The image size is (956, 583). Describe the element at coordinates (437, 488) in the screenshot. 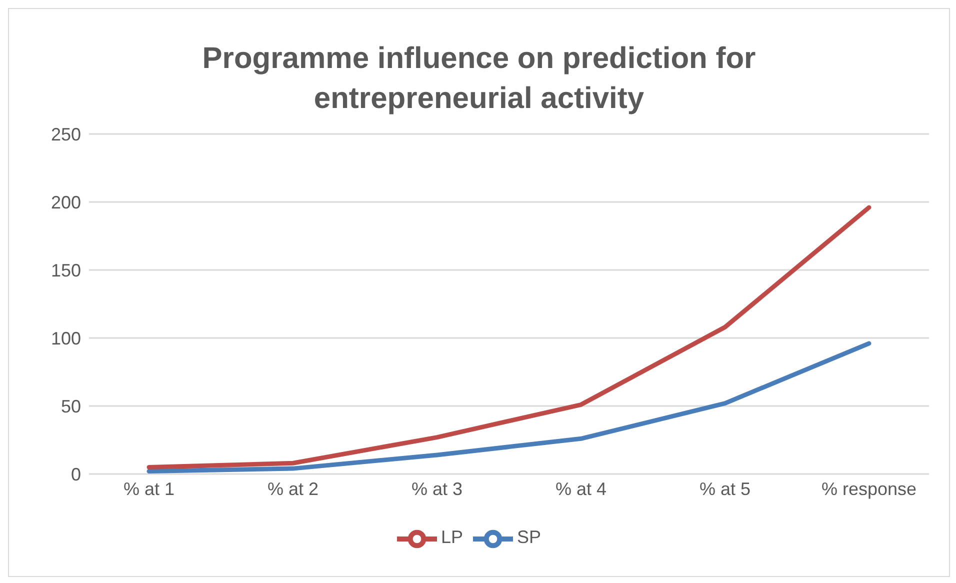

I see `x-tick-label: % at 3` at that location.